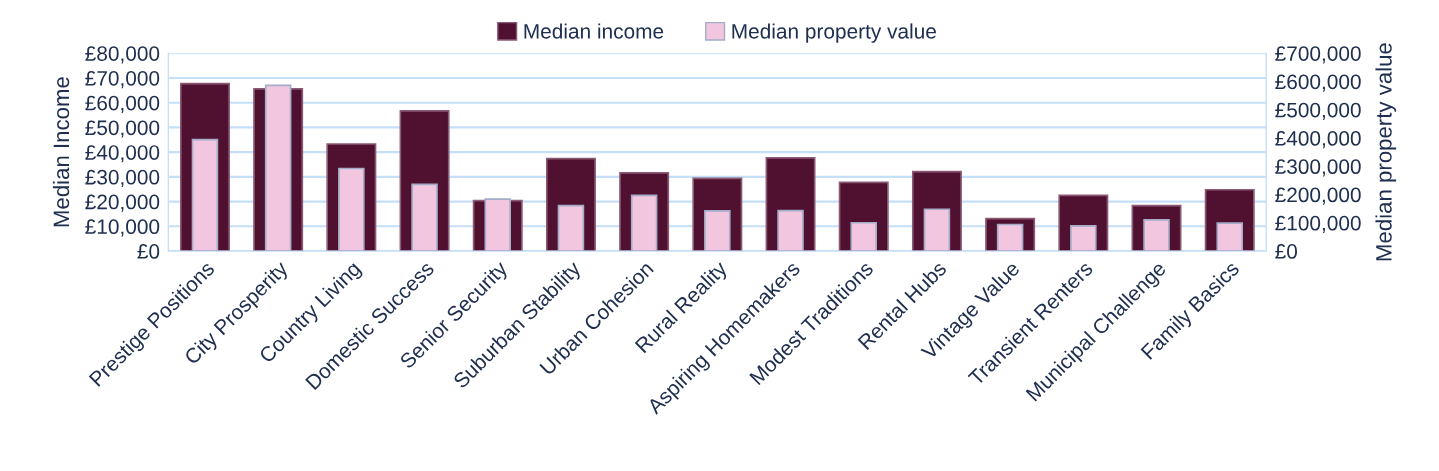 This screenshot has width=1439, height=471. What do you see at coordinates (61, 152) in the screenshot?
I see `y-axis-title: Median Income` at bounding box center [61, 152].